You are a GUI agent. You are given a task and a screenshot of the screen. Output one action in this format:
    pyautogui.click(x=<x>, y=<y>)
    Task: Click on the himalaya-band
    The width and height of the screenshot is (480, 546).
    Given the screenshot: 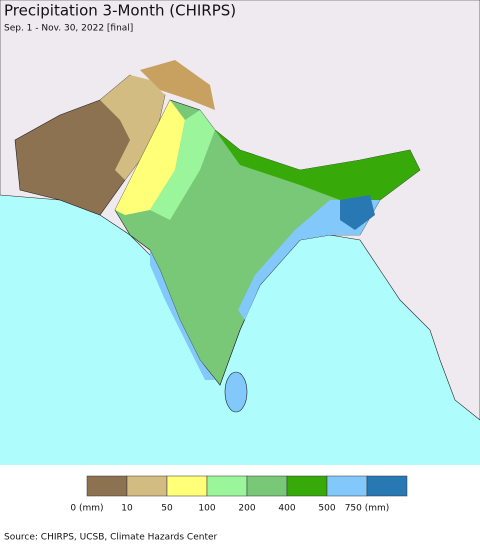 What is the action you would take?
    pyautogui.click(x=317, y=165)
    